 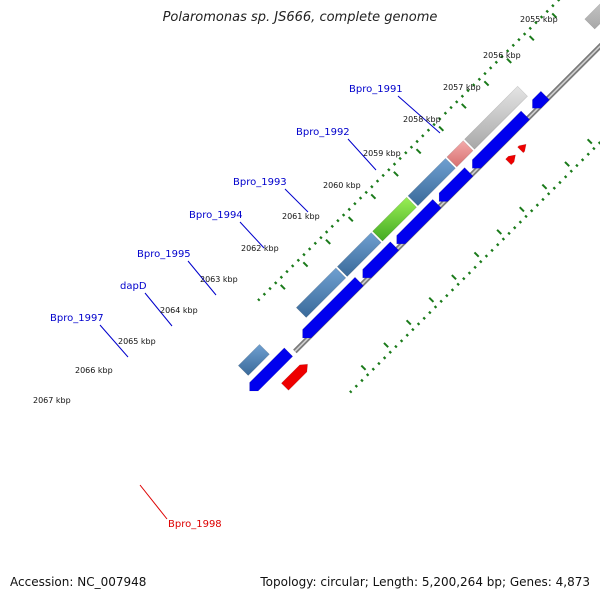 I want to click on scale-label: 2058 kbp, so click(x=422, y=119).